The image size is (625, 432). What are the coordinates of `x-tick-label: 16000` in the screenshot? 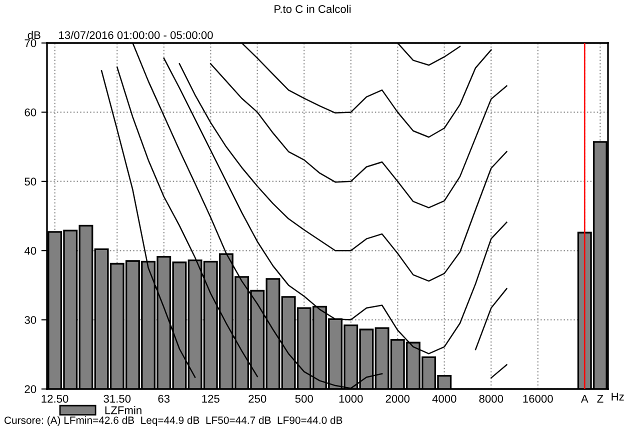 It's located at (538, 398).